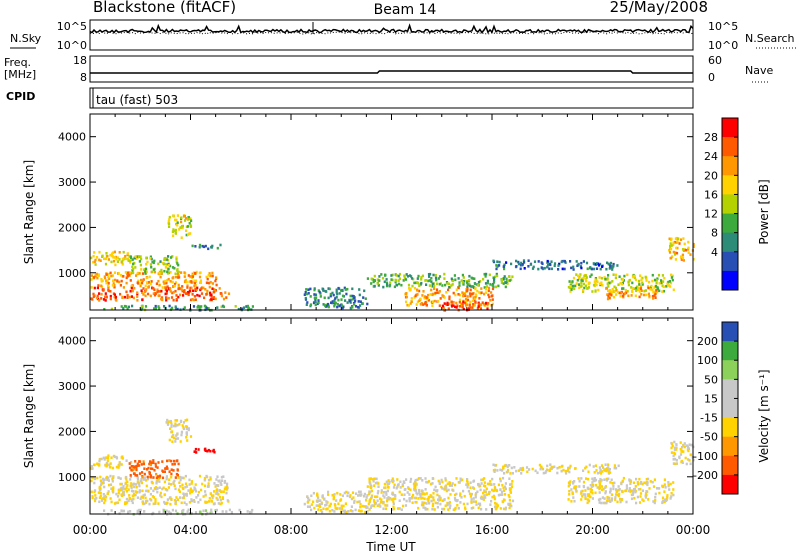  Describe the element at coordinates (707, 360) in the screenshot. I see `colorbar-tick-label: 100` at that location.